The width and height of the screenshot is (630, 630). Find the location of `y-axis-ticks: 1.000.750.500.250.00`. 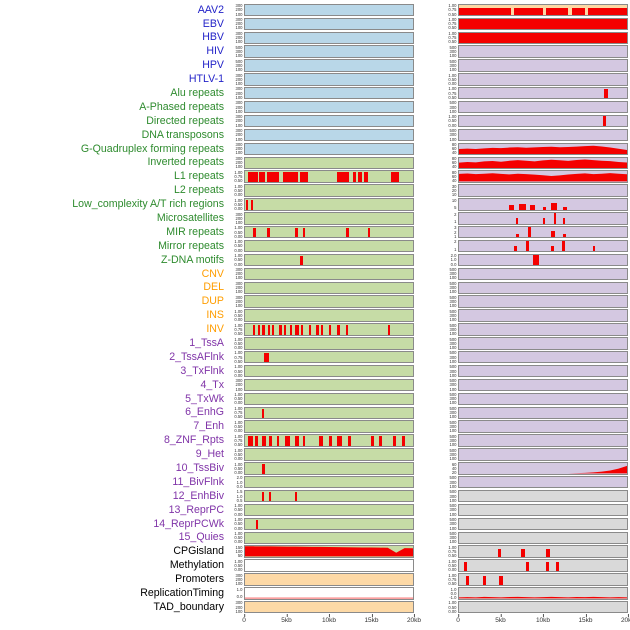

y-axis-ticks: 1.000.750.500.250.00 is located at coordinates (436, 580).